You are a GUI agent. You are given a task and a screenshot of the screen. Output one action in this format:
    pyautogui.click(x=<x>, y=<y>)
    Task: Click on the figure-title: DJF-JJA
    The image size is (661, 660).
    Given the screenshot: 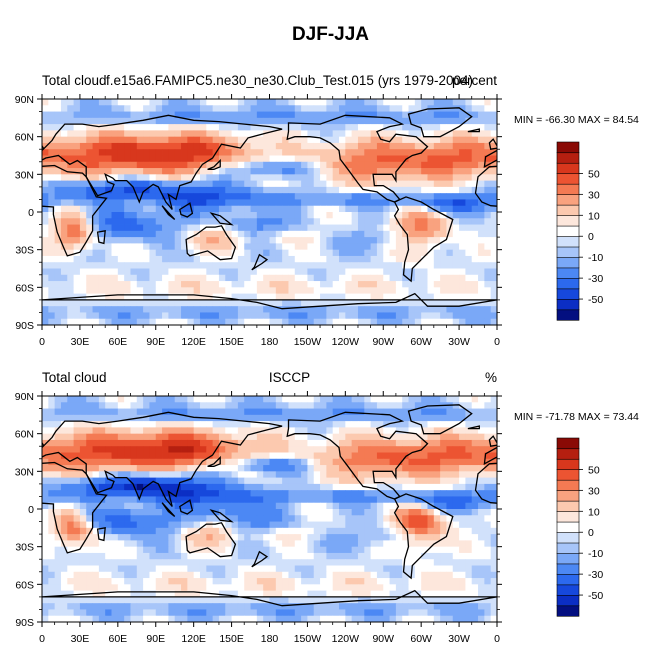 What is the action you would take?
    pyautogui.click(x=330, y=34)
    